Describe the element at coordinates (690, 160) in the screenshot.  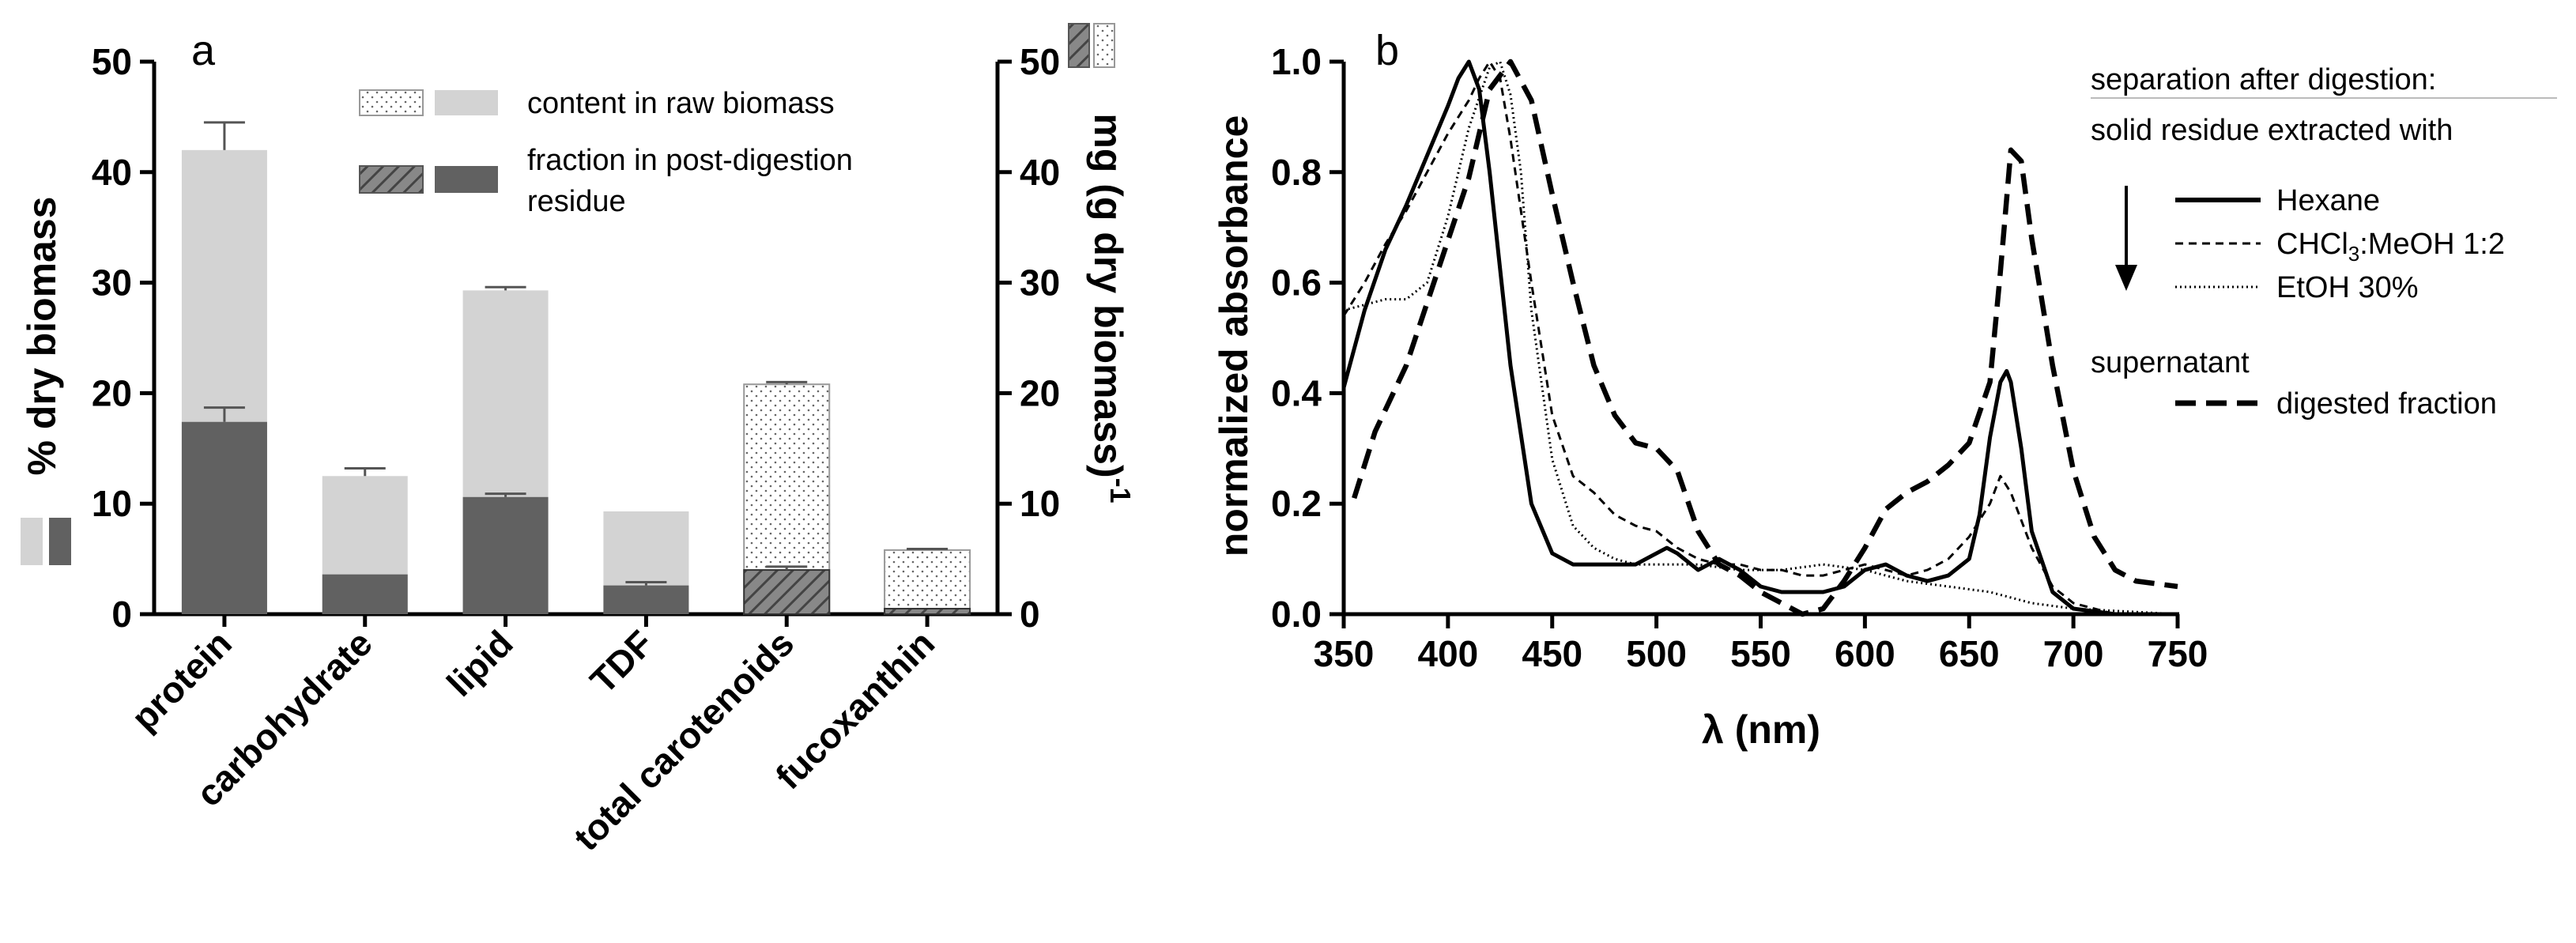
I see `legend-label-residue-line1: fraction in post-digestion` at that location.